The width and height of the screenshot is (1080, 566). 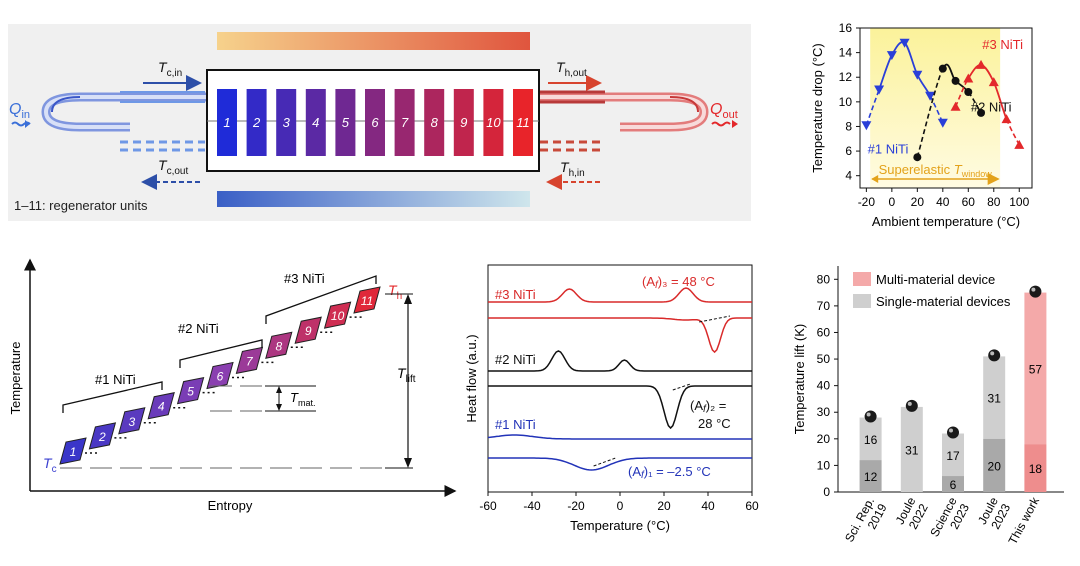 What do you see at coordinates (405, 122) in the screenshot?
I see `regenerator-unit-label: 7` at bounding box center [405, 122].